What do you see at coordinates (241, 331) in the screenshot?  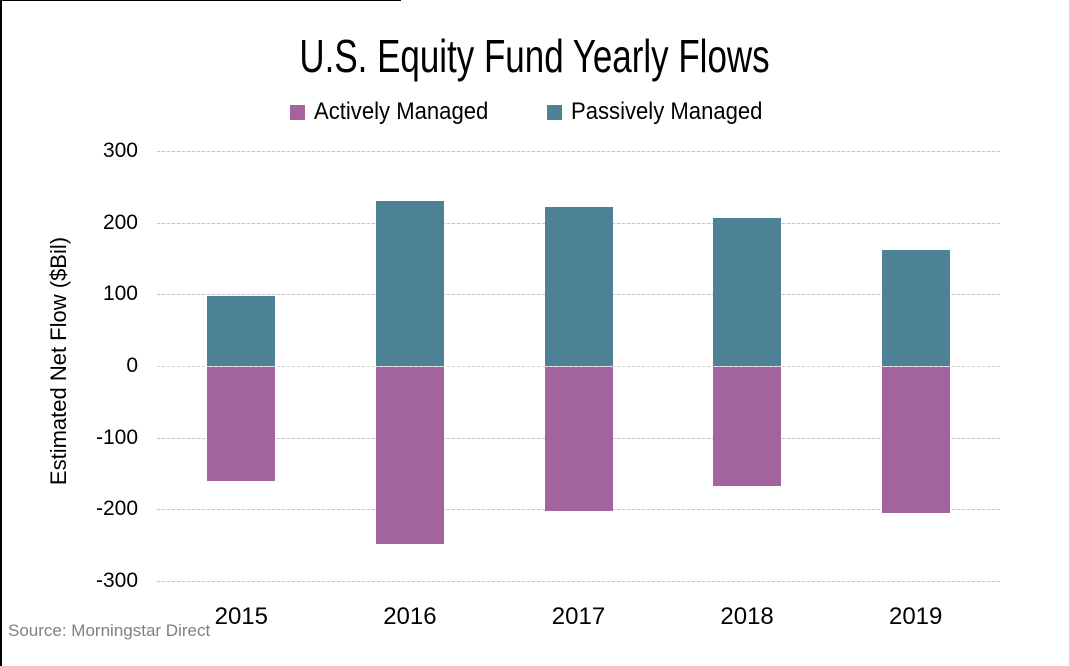 I see `bar-2015-passively-managed` at bounding box center [241, 331].